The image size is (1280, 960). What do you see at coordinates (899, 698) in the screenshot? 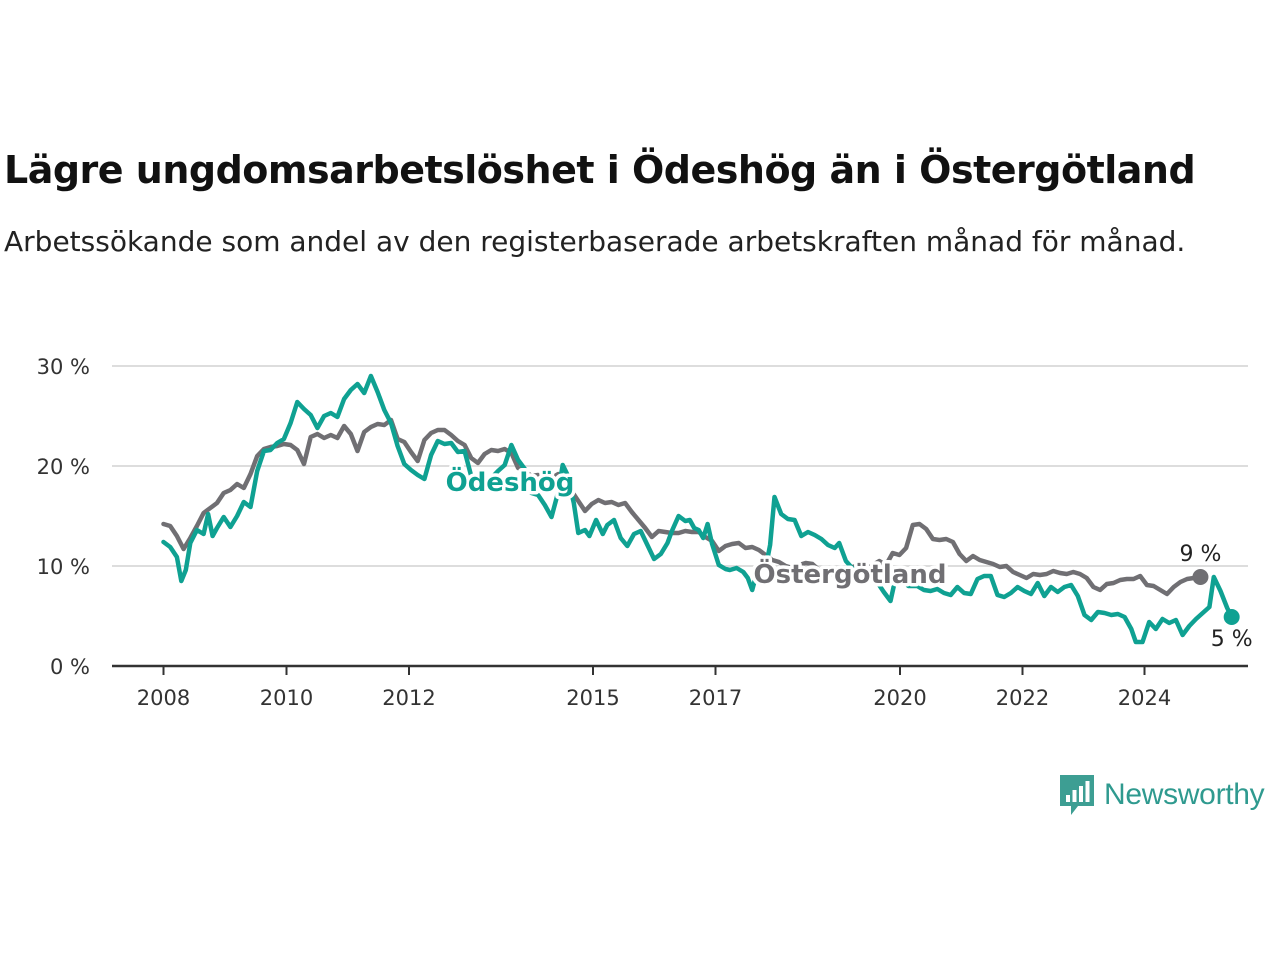
I see `x-tick-label: 2020` at bounding box center [899, 698].